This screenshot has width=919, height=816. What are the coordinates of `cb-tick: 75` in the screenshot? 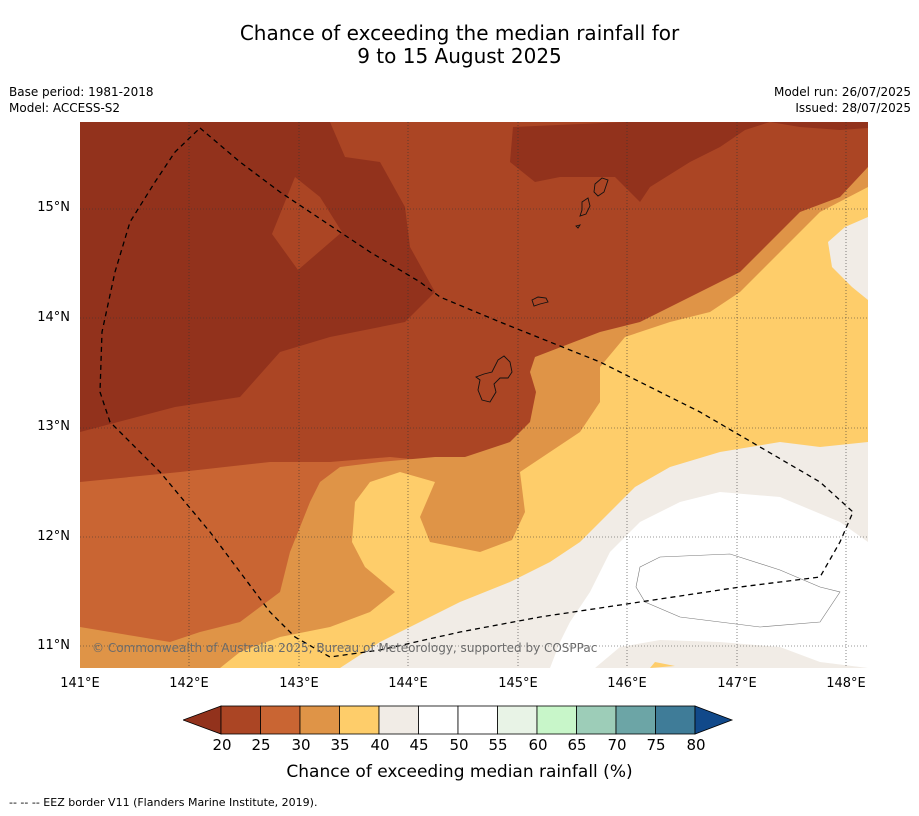 It's located at (656, 745).